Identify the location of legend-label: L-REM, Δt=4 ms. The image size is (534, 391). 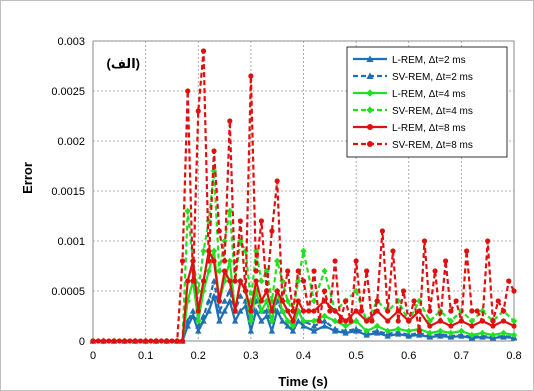
(429, 94).